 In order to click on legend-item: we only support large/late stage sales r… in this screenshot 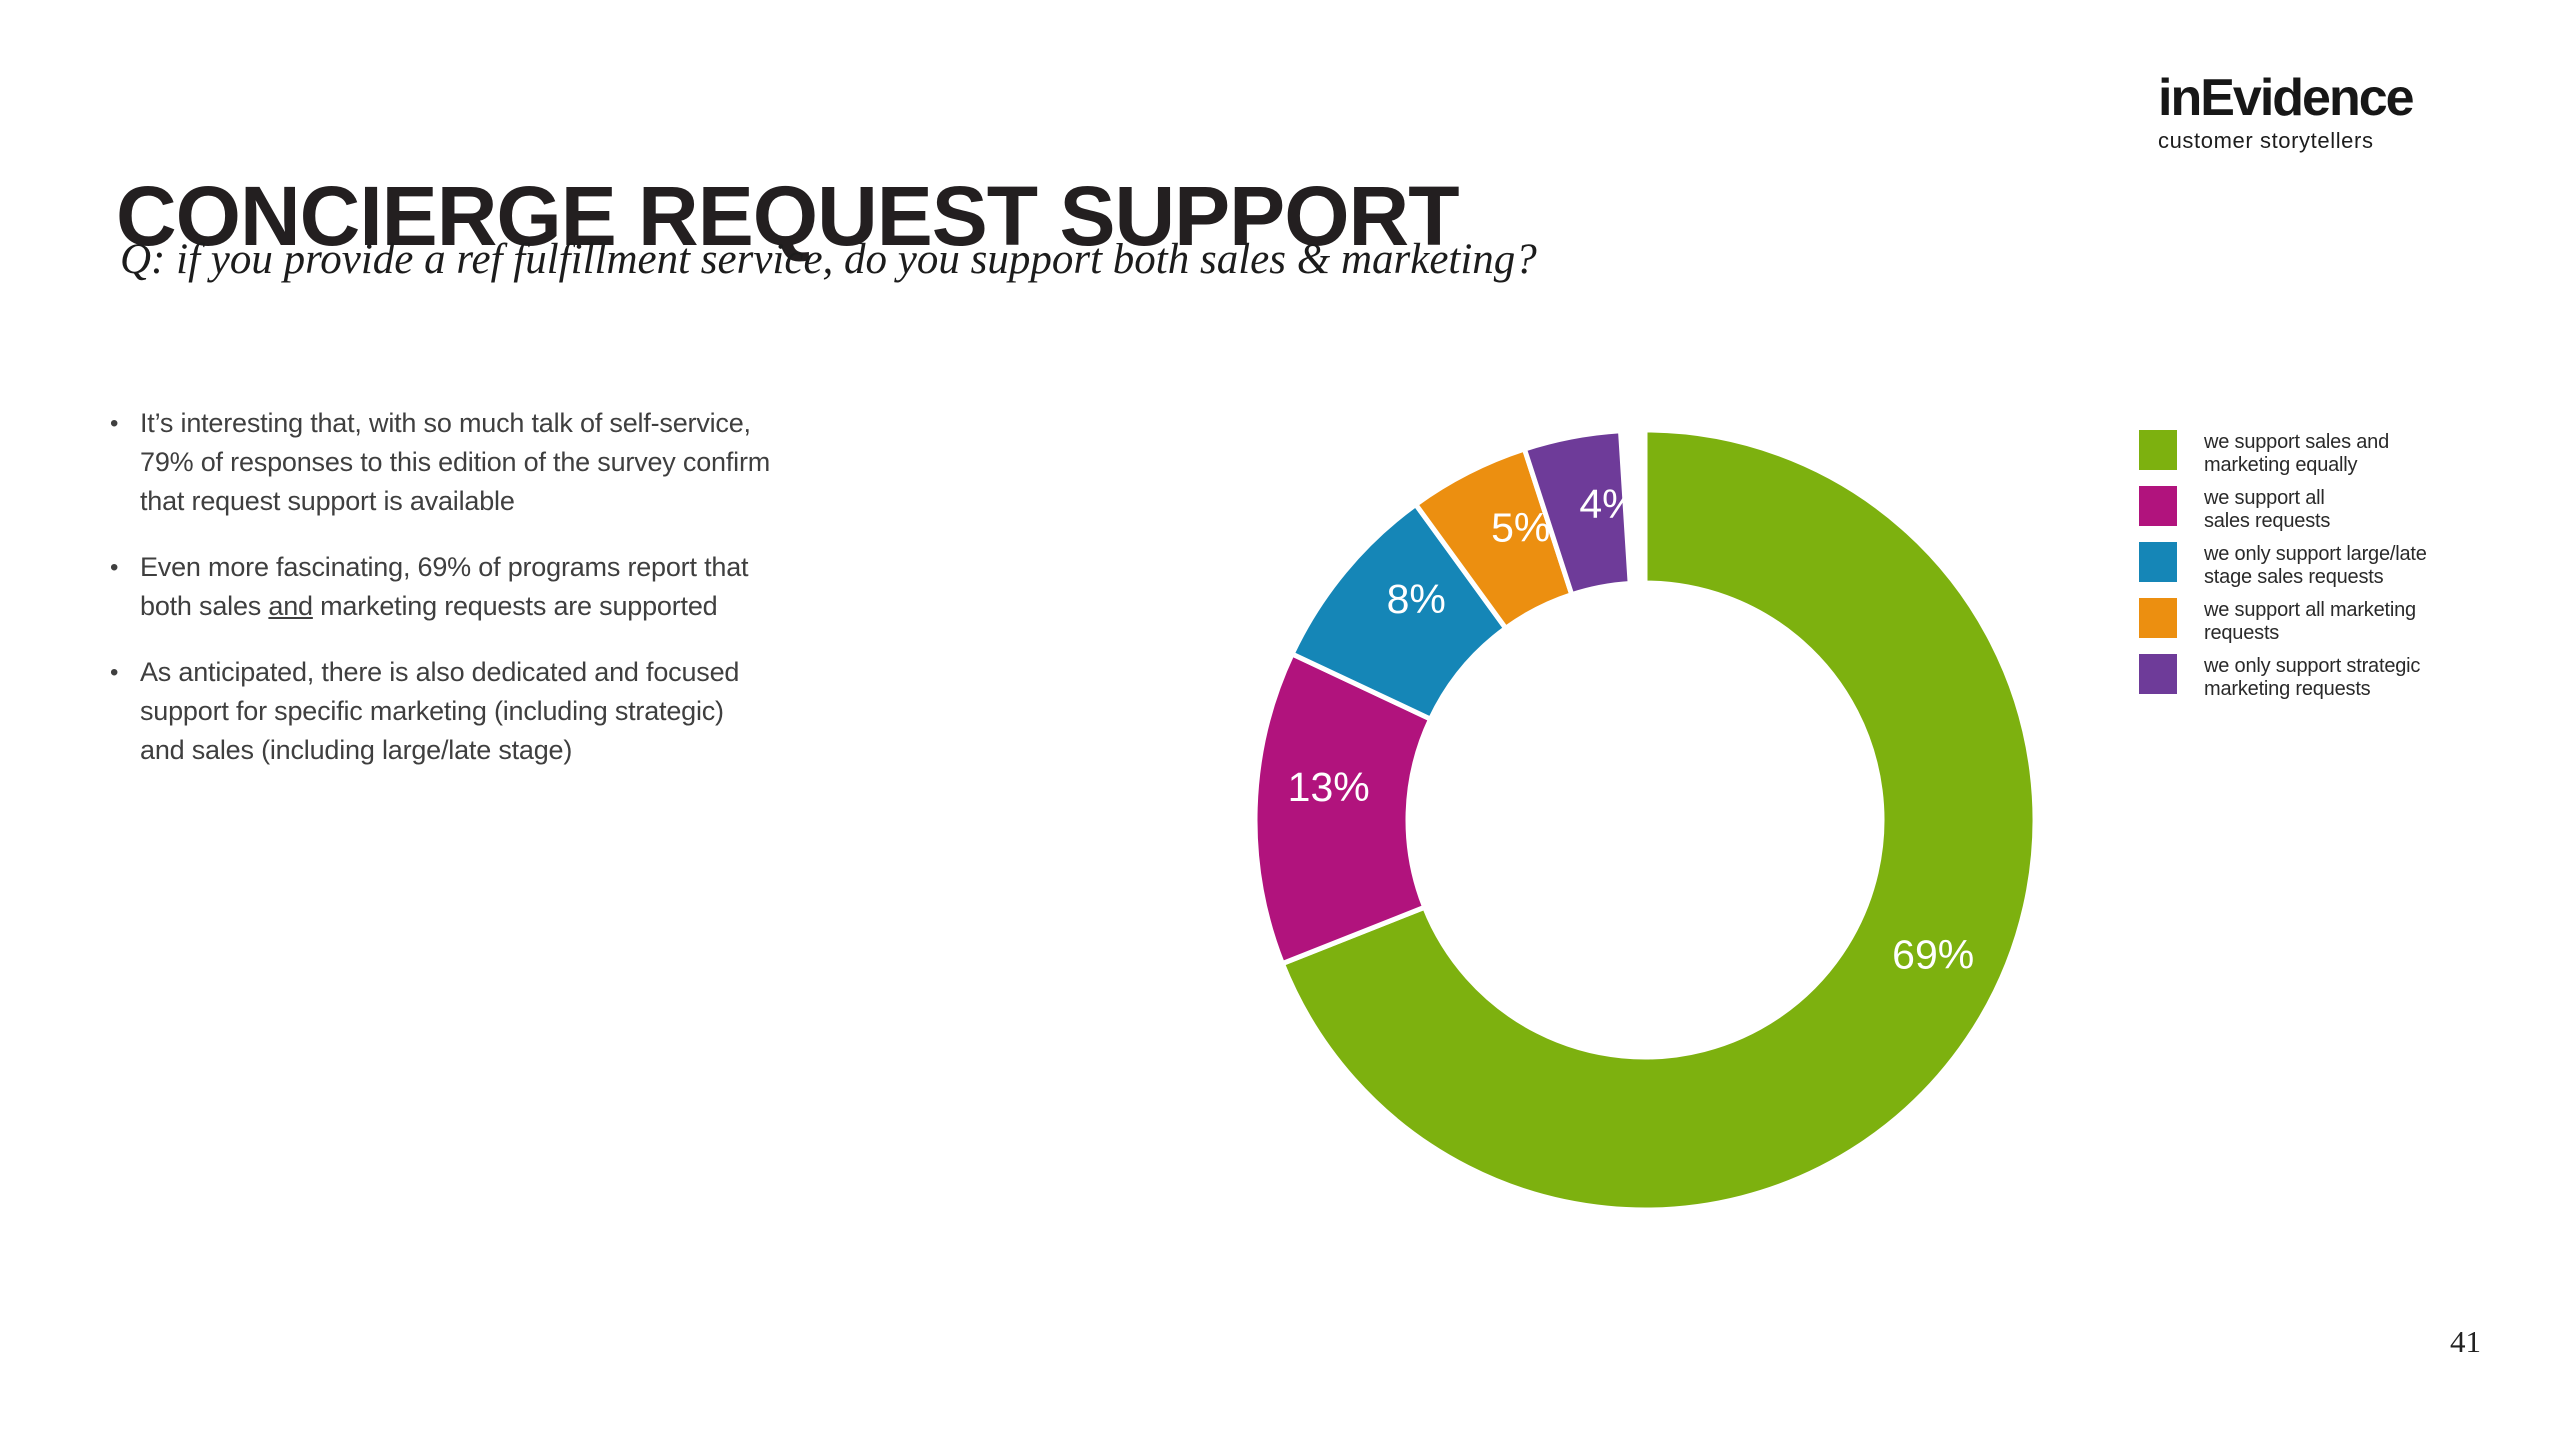, I will do `click(2283, 570)`.